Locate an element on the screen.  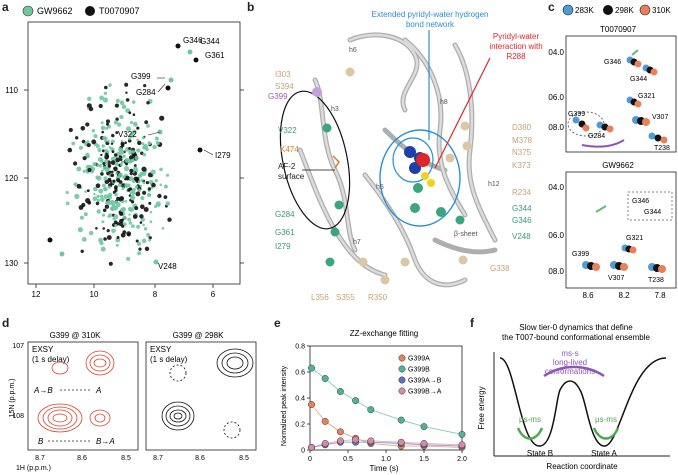
d-xtick-85-r: 8.5 is located at coordinates (244, 458).